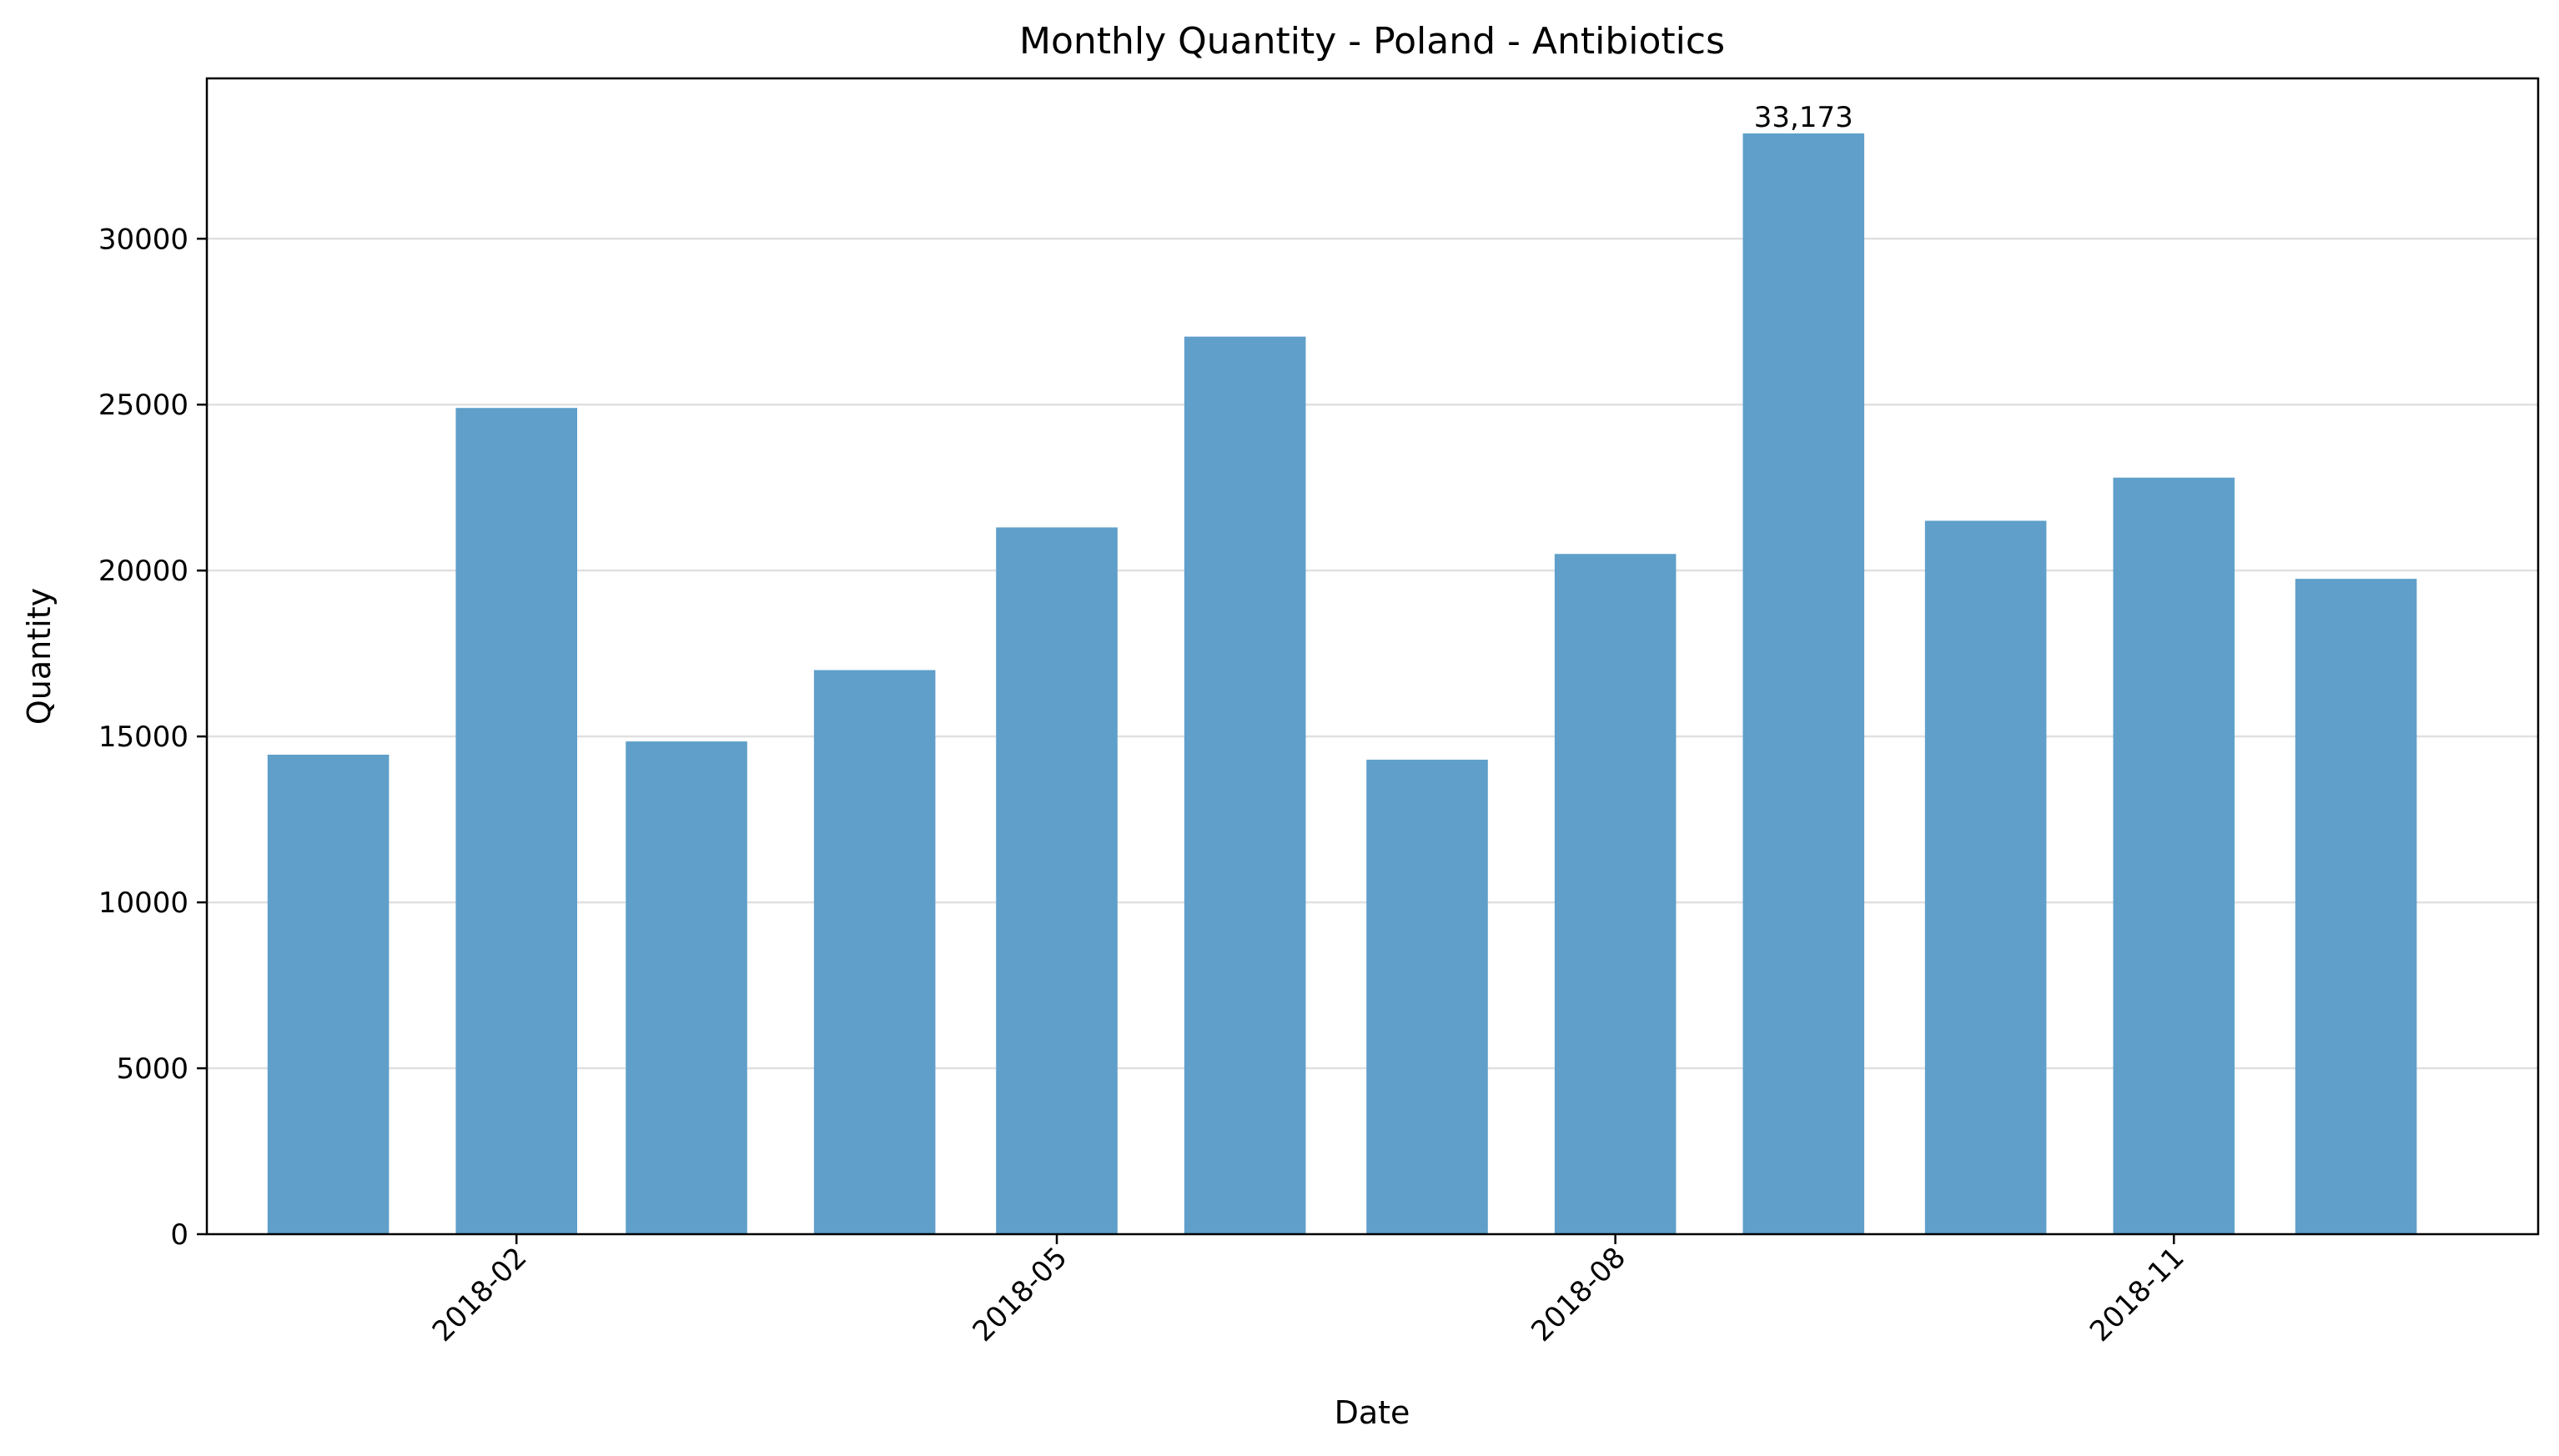 The image size is (2559, 1456). I want to click on x-axis-label: Date, so click(1372, 1412).